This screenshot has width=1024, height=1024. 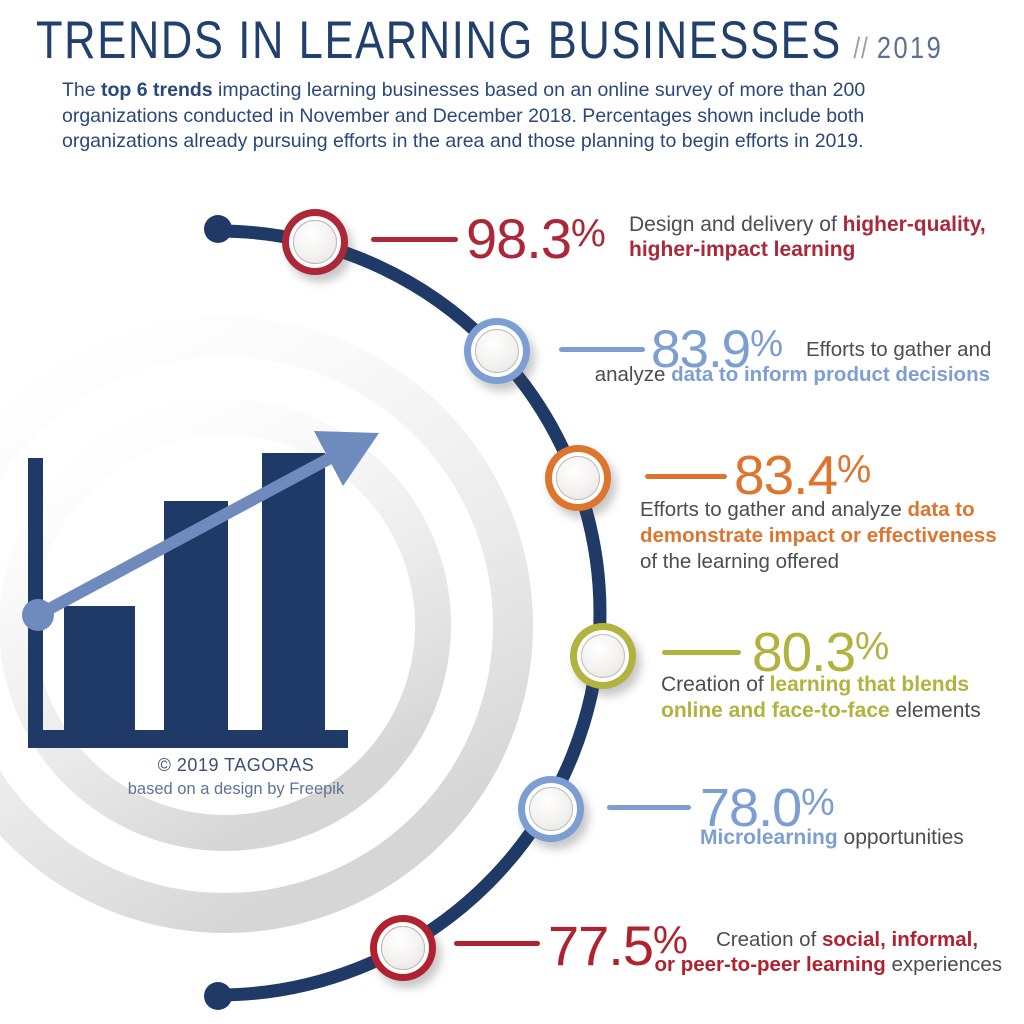 What do you see at coordinates (157, 90) in the screenshot?
I see `intro-bold: top 6 trends` at bounding box center [157, 90].